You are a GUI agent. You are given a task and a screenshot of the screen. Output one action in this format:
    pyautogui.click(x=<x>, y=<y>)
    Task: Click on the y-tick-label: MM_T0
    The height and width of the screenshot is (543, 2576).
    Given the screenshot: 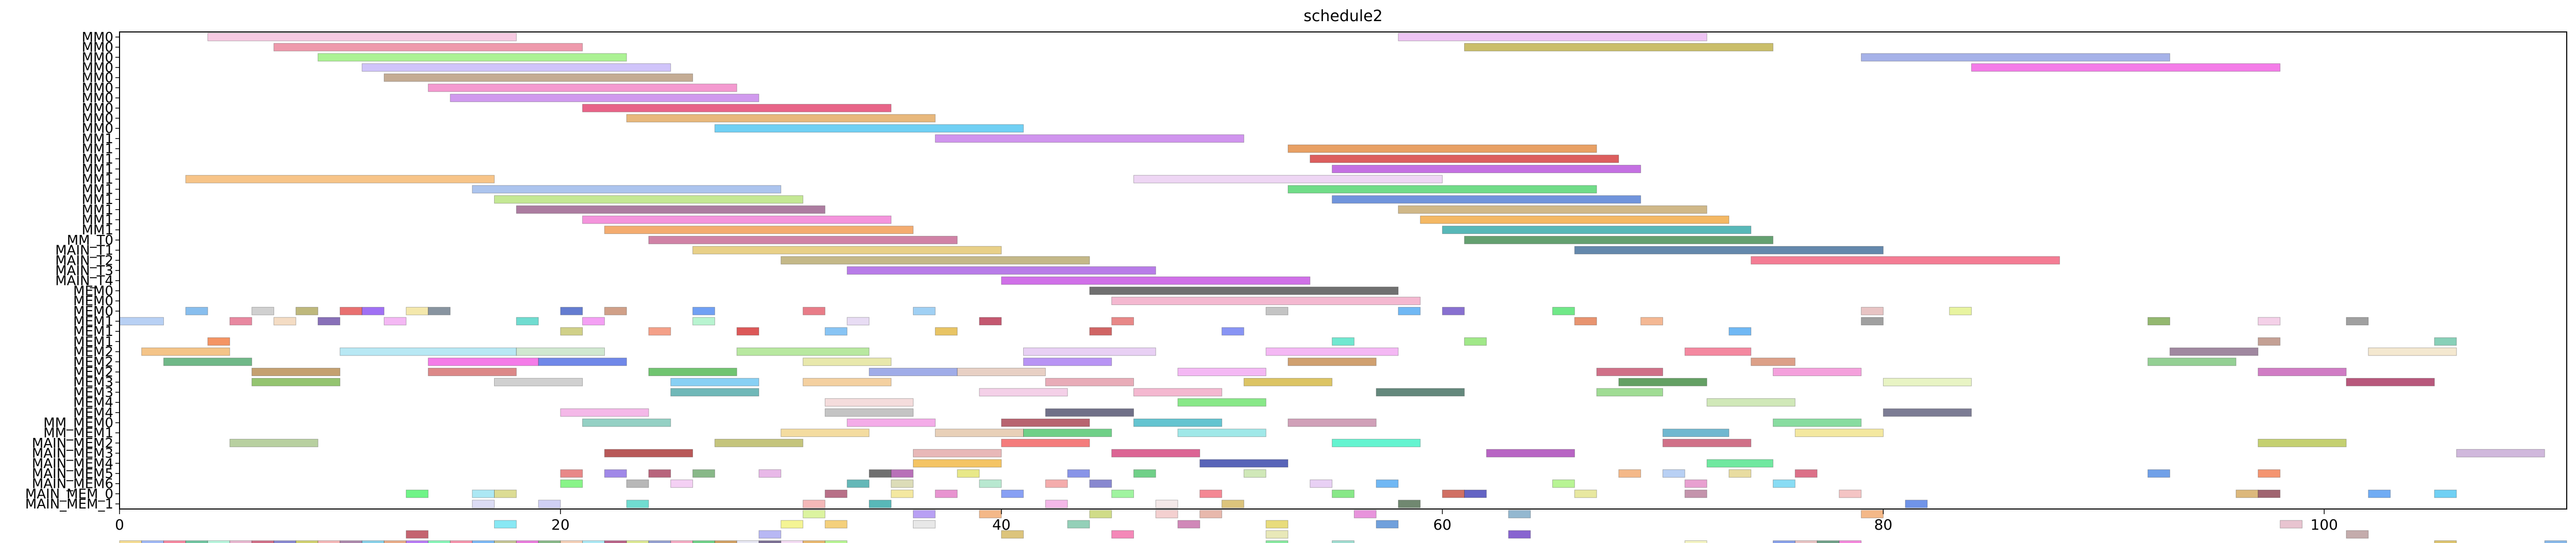 What is the action you would take?
    pyautogui.click(x=90, y=240)
    